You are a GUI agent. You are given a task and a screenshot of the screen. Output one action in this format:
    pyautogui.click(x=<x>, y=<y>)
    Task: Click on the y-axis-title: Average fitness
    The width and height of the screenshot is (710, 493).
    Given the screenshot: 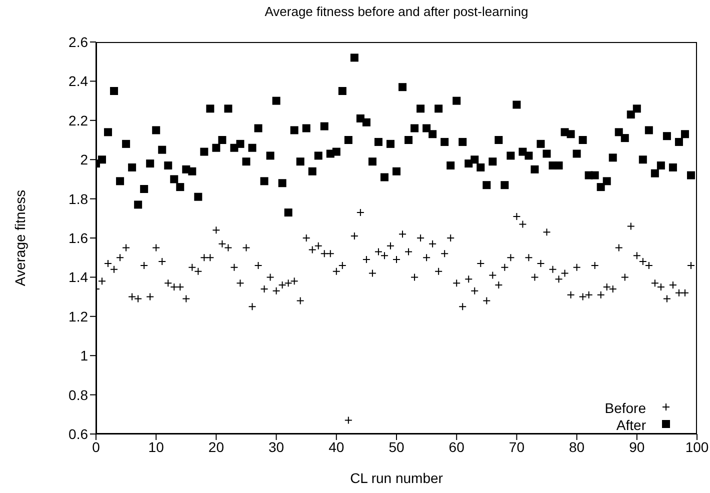 What is the action you would take?
    pyautogui.click(x=20, y=238)
    